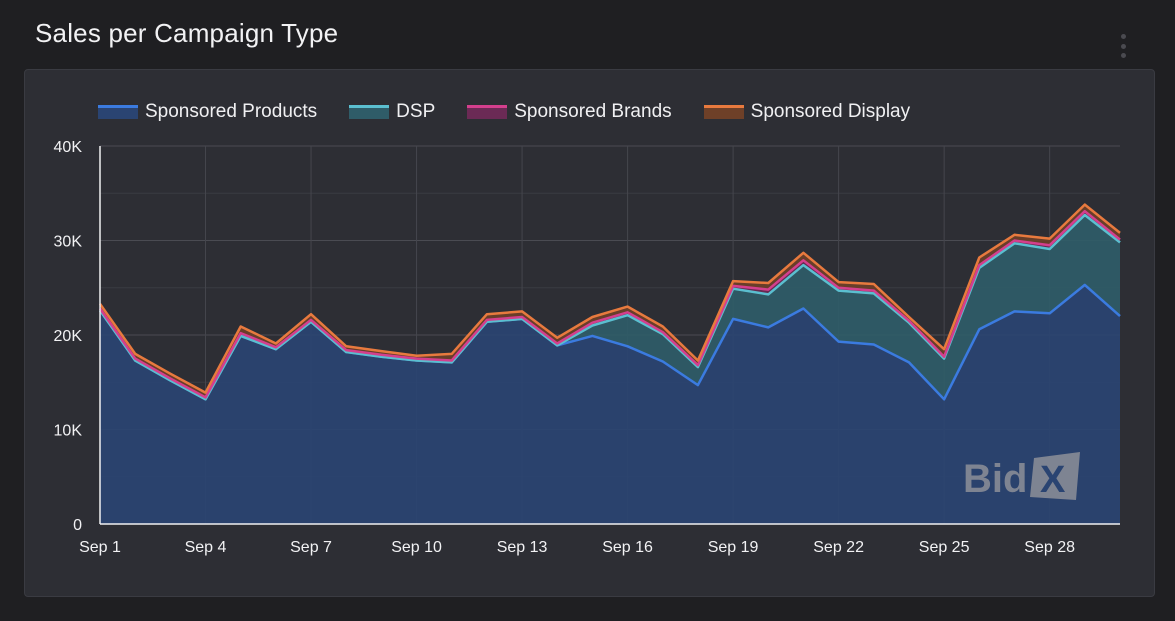 The image size is (1175, 621). Describe the element at coordinates (416, 111) in the screenshot. I see `legend-label: DSP` at that location.